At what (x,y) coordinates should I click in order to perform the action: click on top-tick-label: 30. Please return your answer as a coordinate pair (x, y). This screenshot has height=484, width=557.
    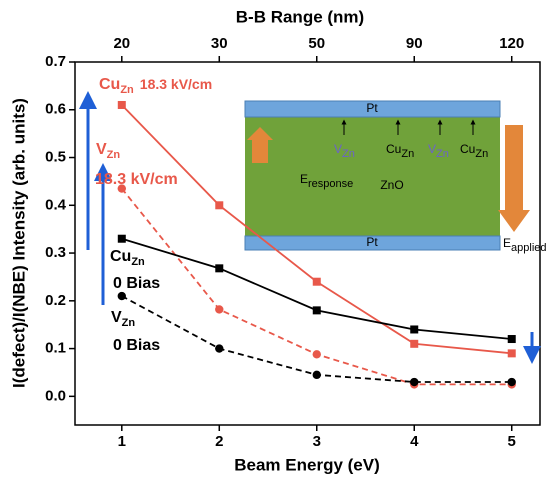
    Looking at the image, I should click on (219, 43).